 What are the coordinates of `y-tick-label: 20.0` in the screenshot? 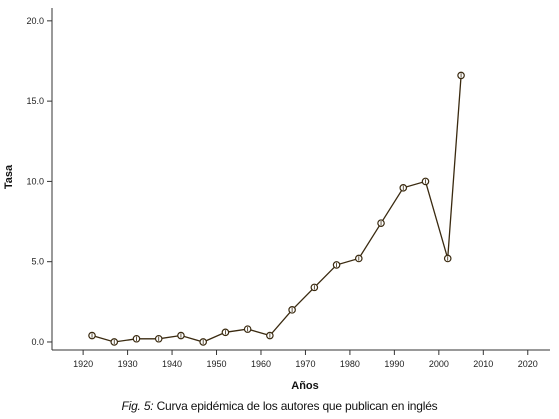 It's located at (35, 21).